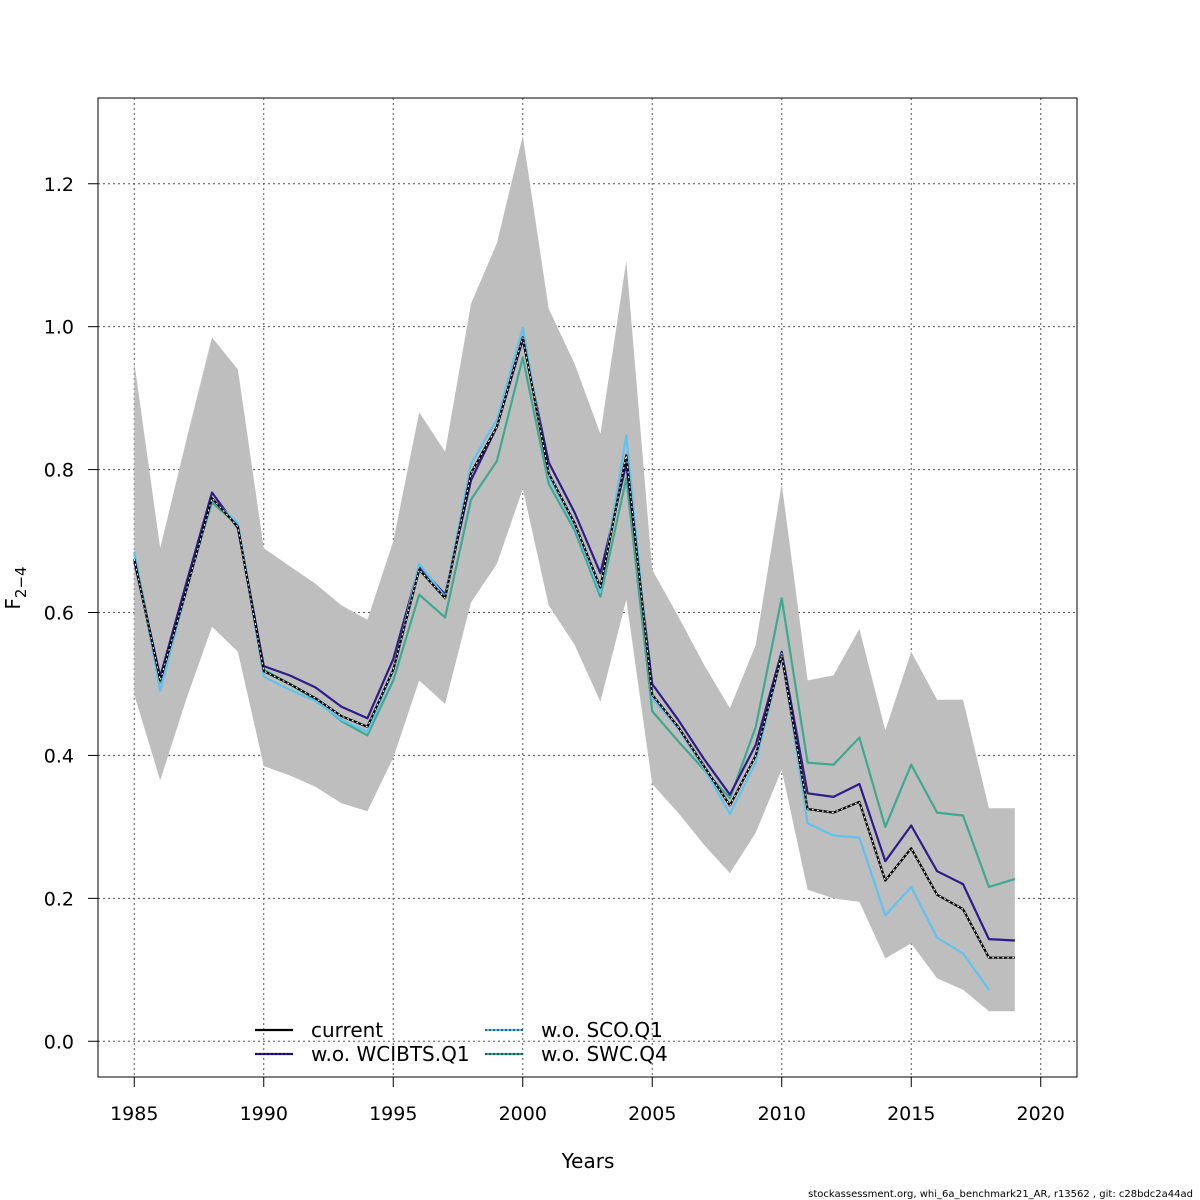 The image size is (1200, 1200). I want to click on legend-item-current: current, so click(319, 1030).